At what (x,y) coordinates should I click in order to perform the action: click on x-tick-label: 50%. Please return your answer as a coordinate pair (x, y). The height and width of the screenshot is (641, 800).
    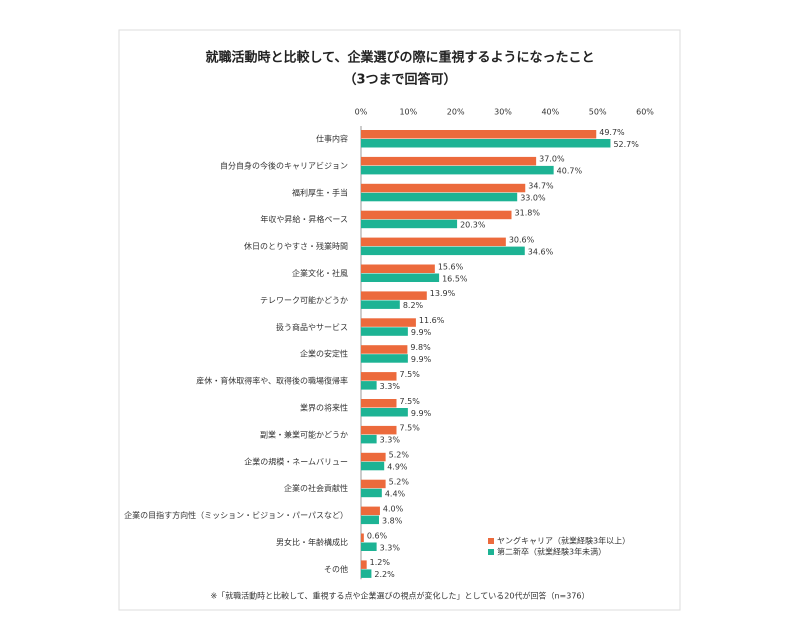
    Looking at the image, I should click on (598, 112).